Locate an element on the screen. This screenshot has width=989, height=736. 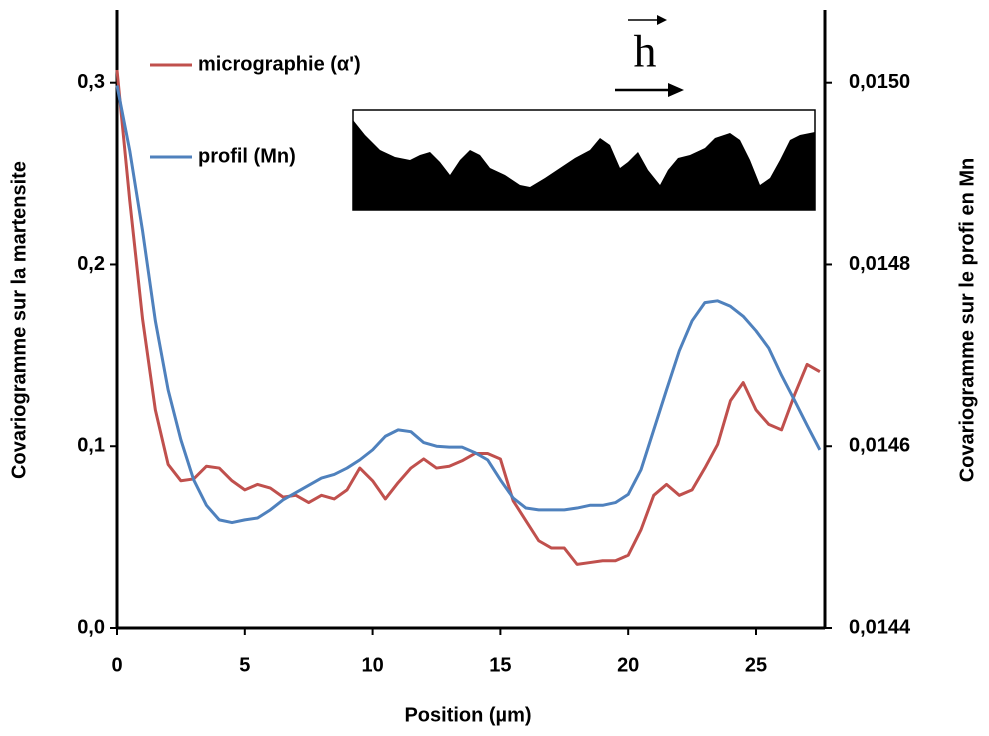
x-tick-label: 20 is located at coordinates (628, 665).